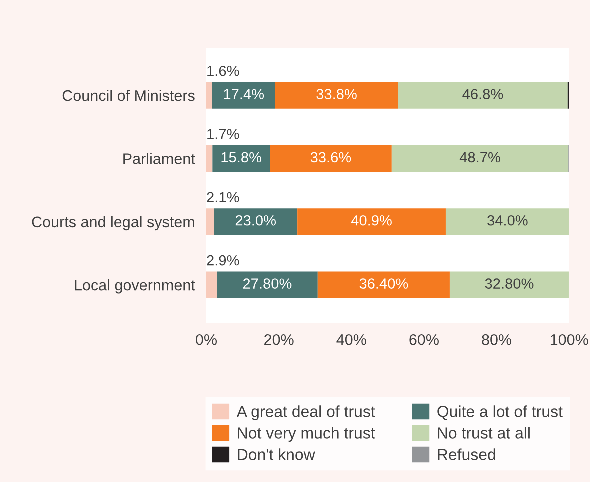  I want to click on x-tick-label: 0%, so click(206, 340).